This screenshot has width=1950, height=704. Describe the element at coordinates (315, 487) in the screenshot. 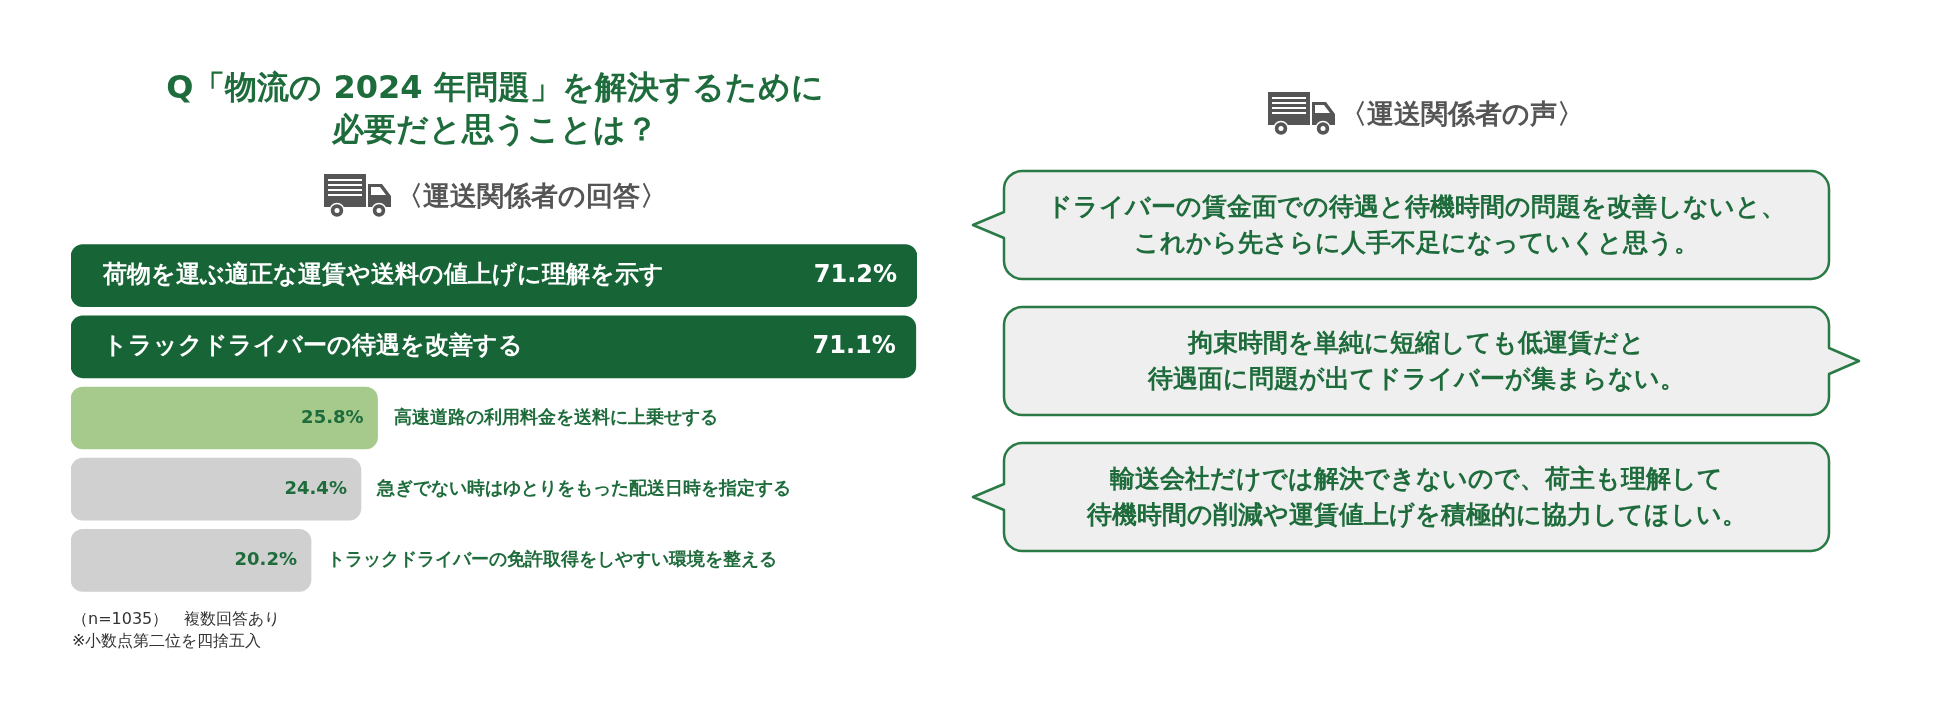

I see `data-label: 24.4%` at that location.